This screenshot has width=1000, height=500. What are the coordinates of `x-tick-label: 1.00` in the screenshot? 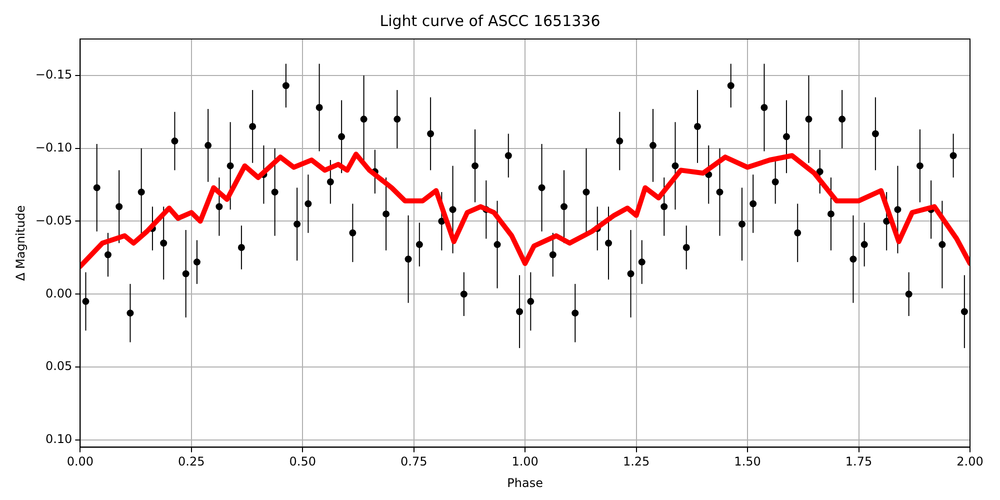 It's located at (525, 461).